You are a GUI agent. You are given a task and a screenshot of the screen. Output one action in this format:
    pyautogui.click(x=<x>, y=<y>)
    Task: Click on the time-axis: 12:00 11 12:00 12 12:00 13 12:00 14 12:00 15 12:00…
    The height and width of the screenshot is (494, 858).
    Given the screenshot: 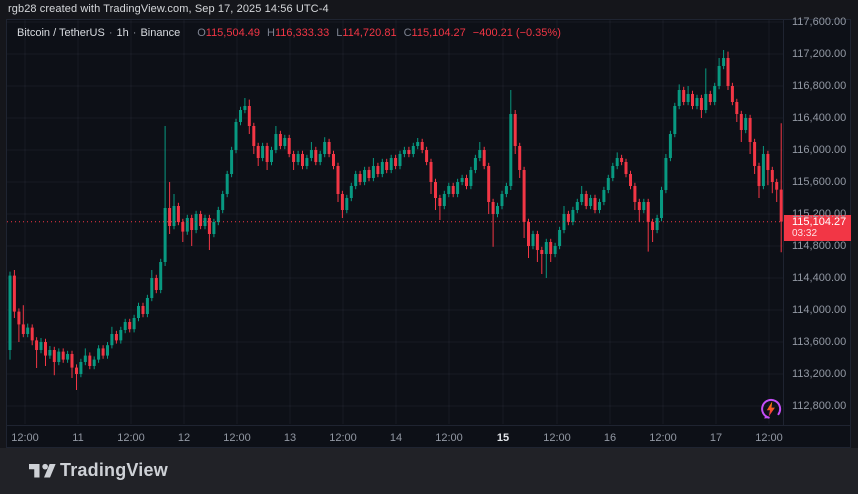 What is the action you would take?
    pyautogui.click(x=428, y=437)
    